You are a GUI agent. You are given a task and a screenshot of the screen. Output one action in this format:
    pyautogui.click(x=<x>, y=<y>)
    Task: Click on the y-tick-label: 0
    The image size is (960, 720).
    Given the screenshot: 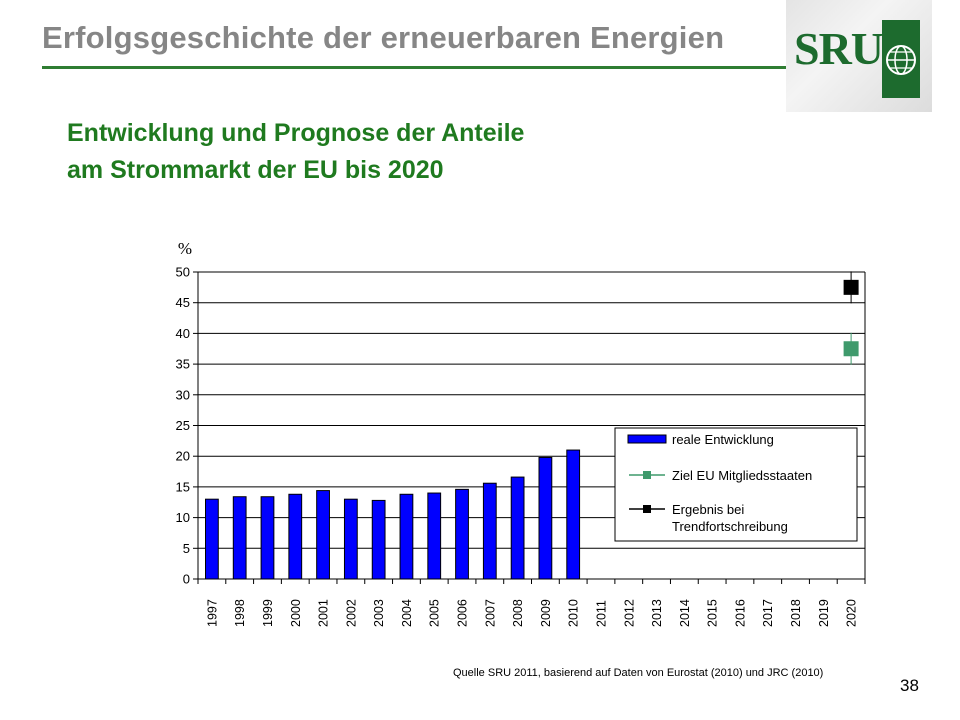 What is the action you would take?
    pyautogui.click(x=186, y=579)
    